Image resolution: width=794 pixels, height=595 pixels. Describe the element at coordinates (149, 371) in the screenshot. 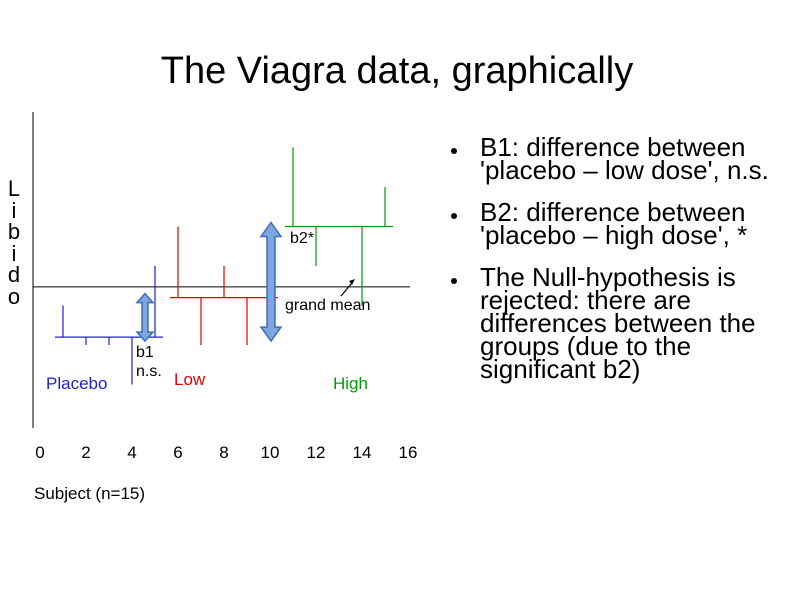

I see `b1-significance-label: n.s.` at that location.